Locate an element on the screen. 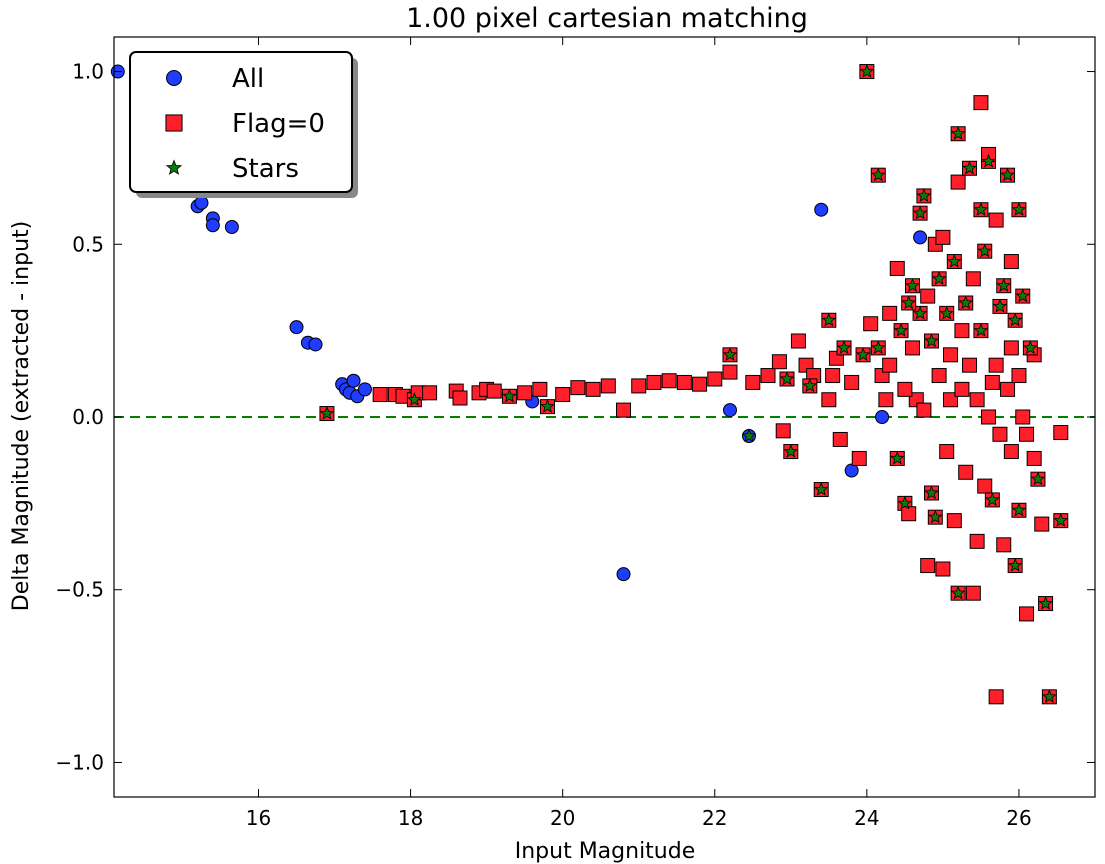 The width and height of the screenshot is (1105, 864). legend-label: All is located at coordinates (248, 79).